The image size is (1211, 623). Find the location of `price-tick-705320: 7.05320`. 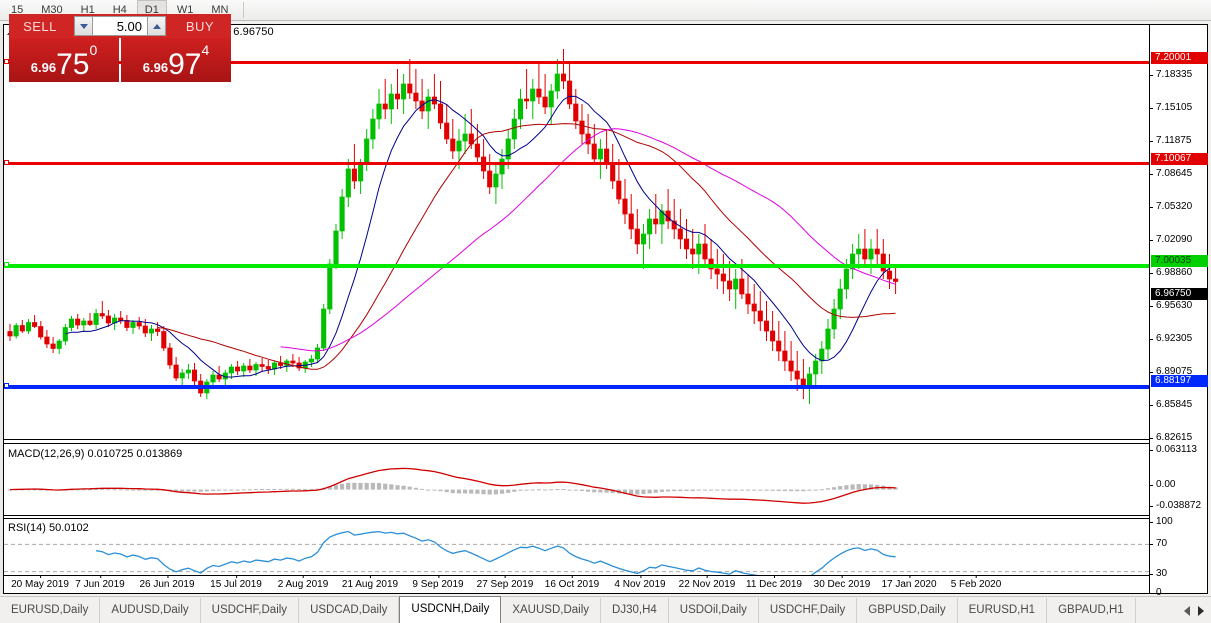

price-tick-705320: 7.05320 is located at coordinates (1178, 207).